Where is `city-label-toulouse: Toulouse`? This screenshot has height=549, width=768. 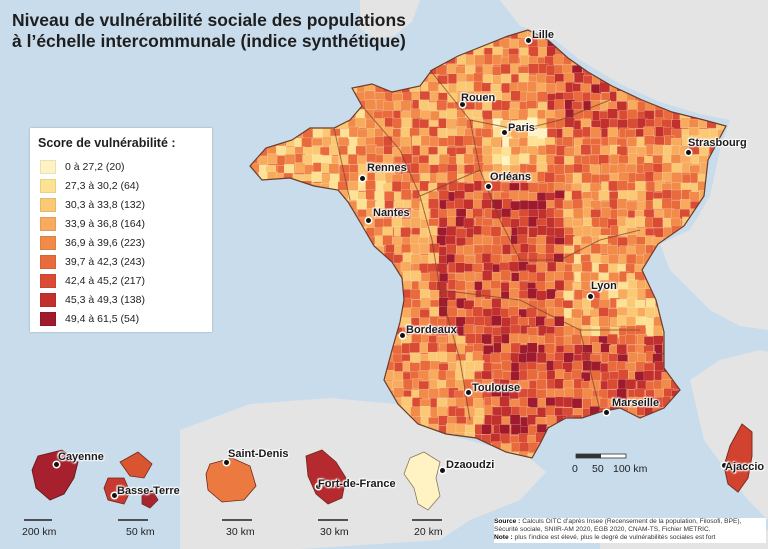 city-label-toulouse: Toulouse is located at coordinates (496, 388).